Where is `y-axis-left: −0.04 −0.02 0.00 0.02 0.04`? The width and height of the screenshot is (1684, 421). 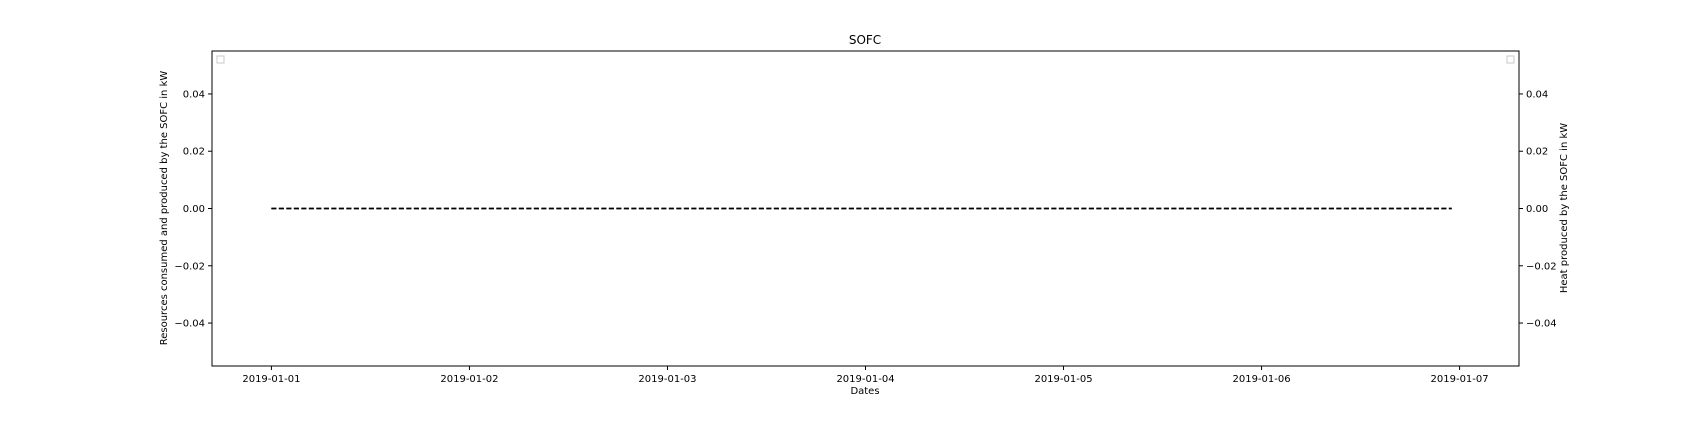 y-axis-left: −0.04 −0.02 0.00 0.02 0.04 is located at coordinates (193, 209).